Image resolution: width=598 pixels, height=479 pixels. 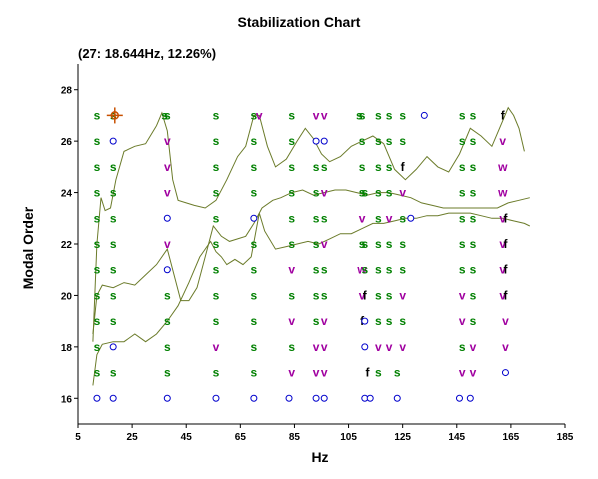 What do you see at coordinates (28, 247) in the screenshot?
I see `y-axis-label: Modal Order` at bounding box center [28, 247].